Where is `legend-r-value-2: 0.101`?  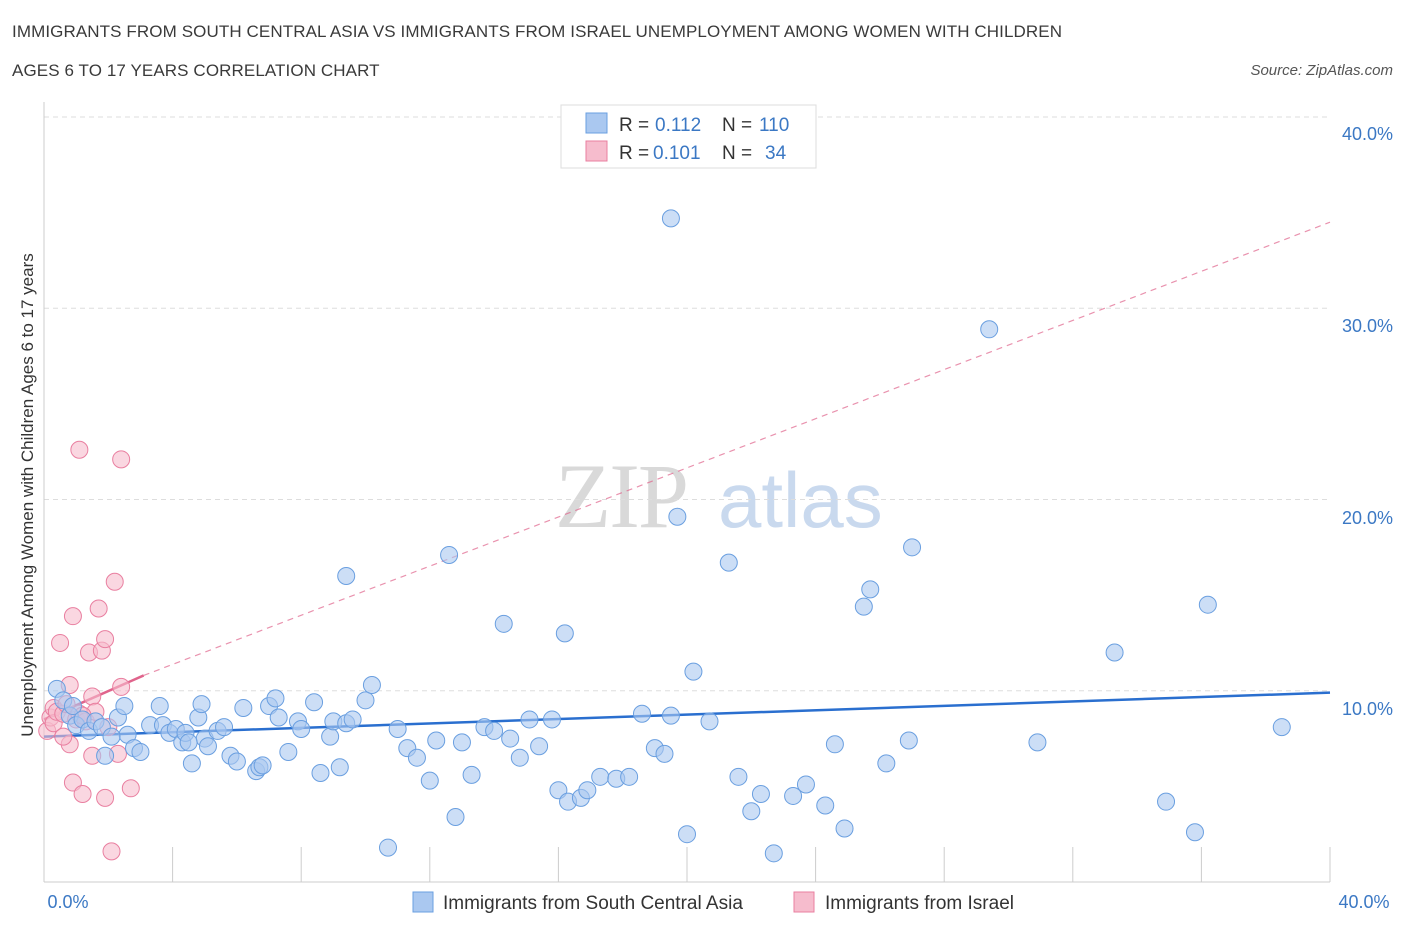
legend-r-value-2: 0.101 is located at coordinates (677, 153).